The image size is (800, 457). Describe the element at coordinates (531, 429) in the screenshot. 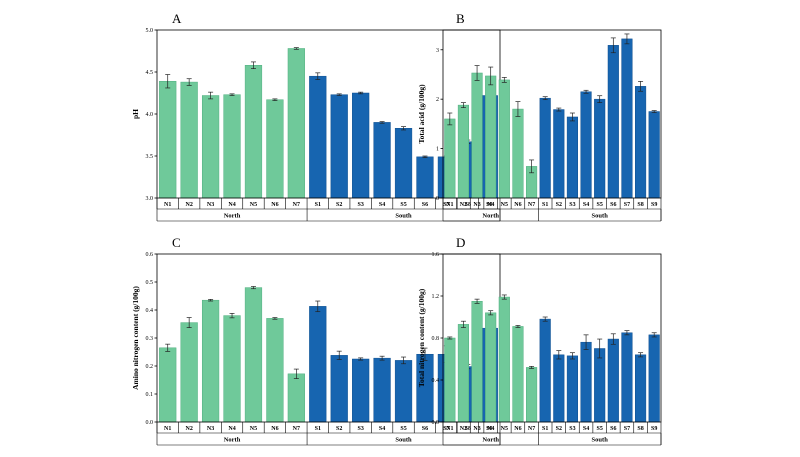

I see `category-label-n7: N7` at that location.